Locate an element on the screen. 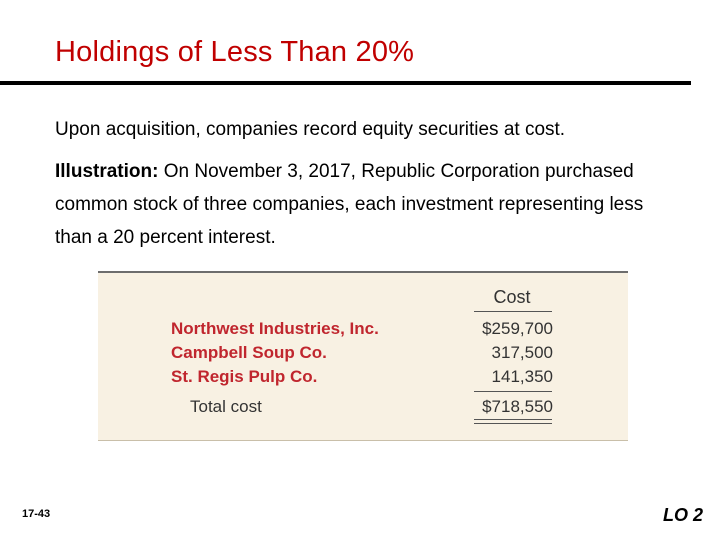  header-underline is located at coordinates (513, 311).